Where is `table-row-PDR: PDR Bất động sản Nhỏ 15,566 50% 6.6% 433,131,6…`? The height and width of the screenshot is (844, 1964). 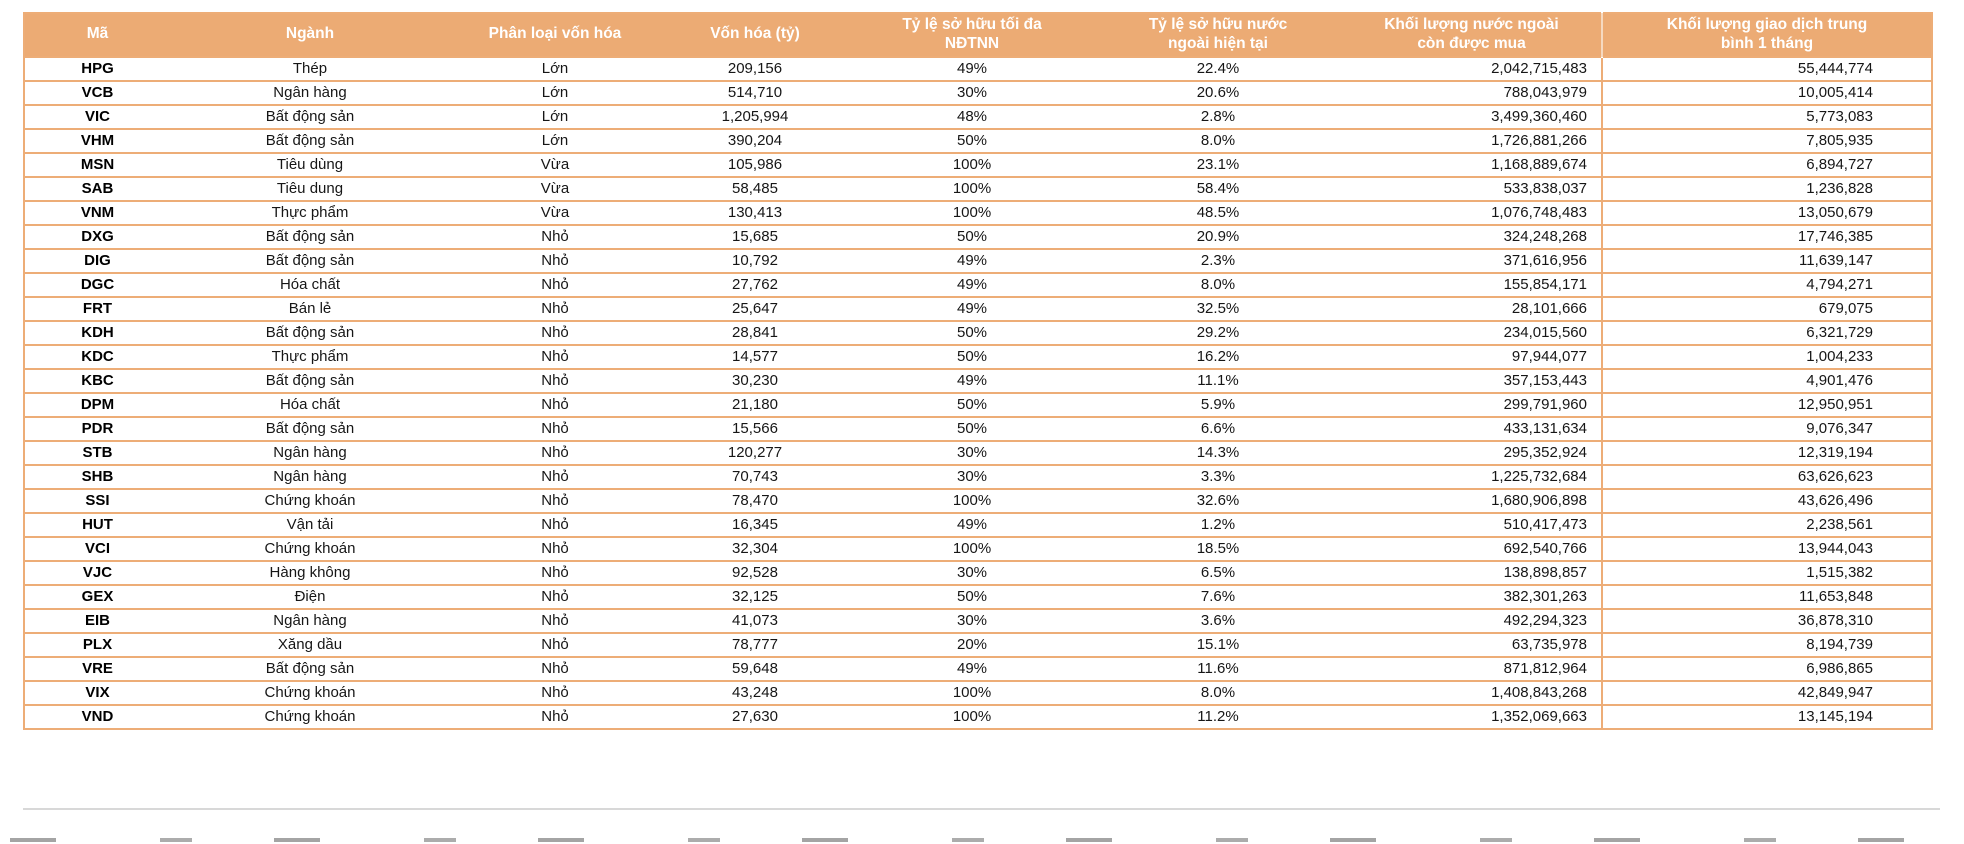
table-row-PDR: PDR Bất động sản Nhỏ 15,566 50% 6.6% 433,131,6… is located at coordinates (978, 428).